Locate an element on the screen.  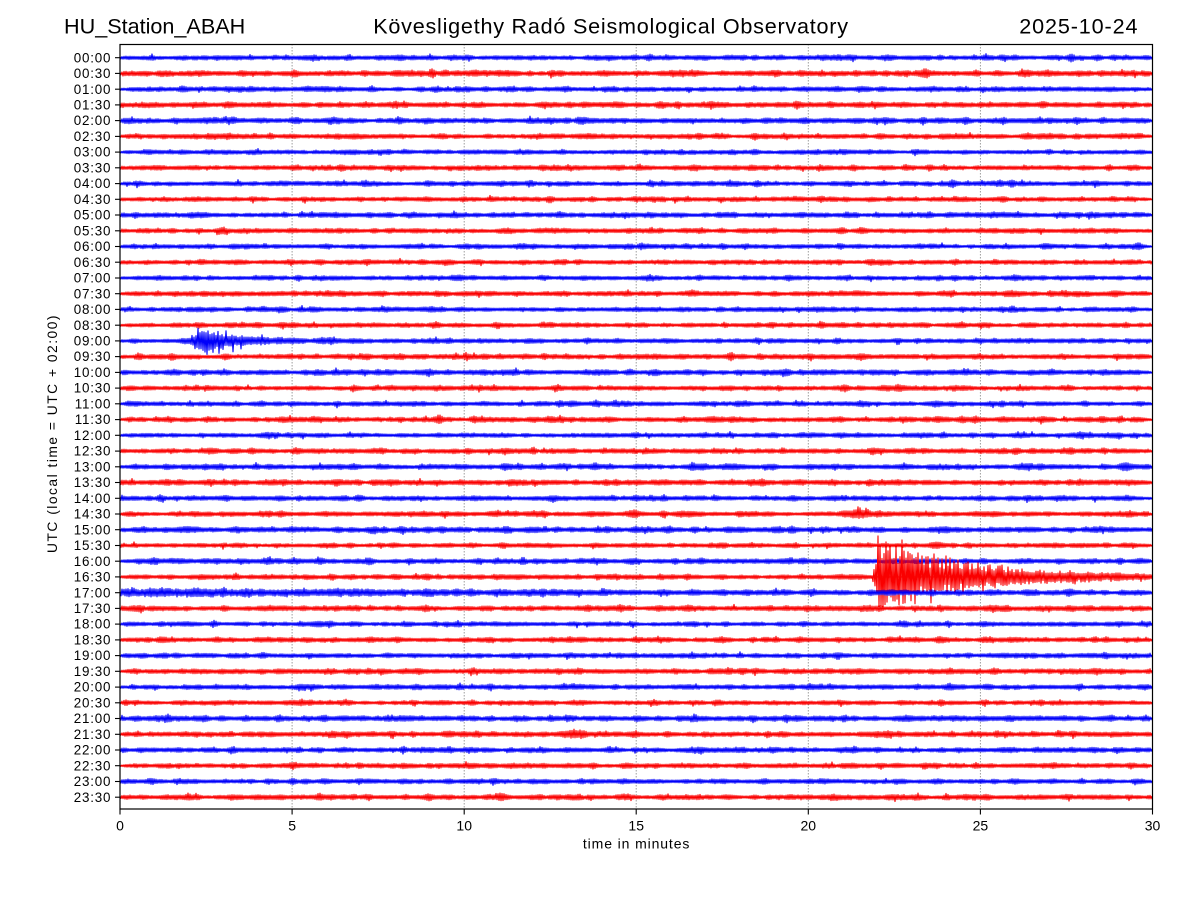
svg-text: 14:30 is located at coordinates (93, 514).